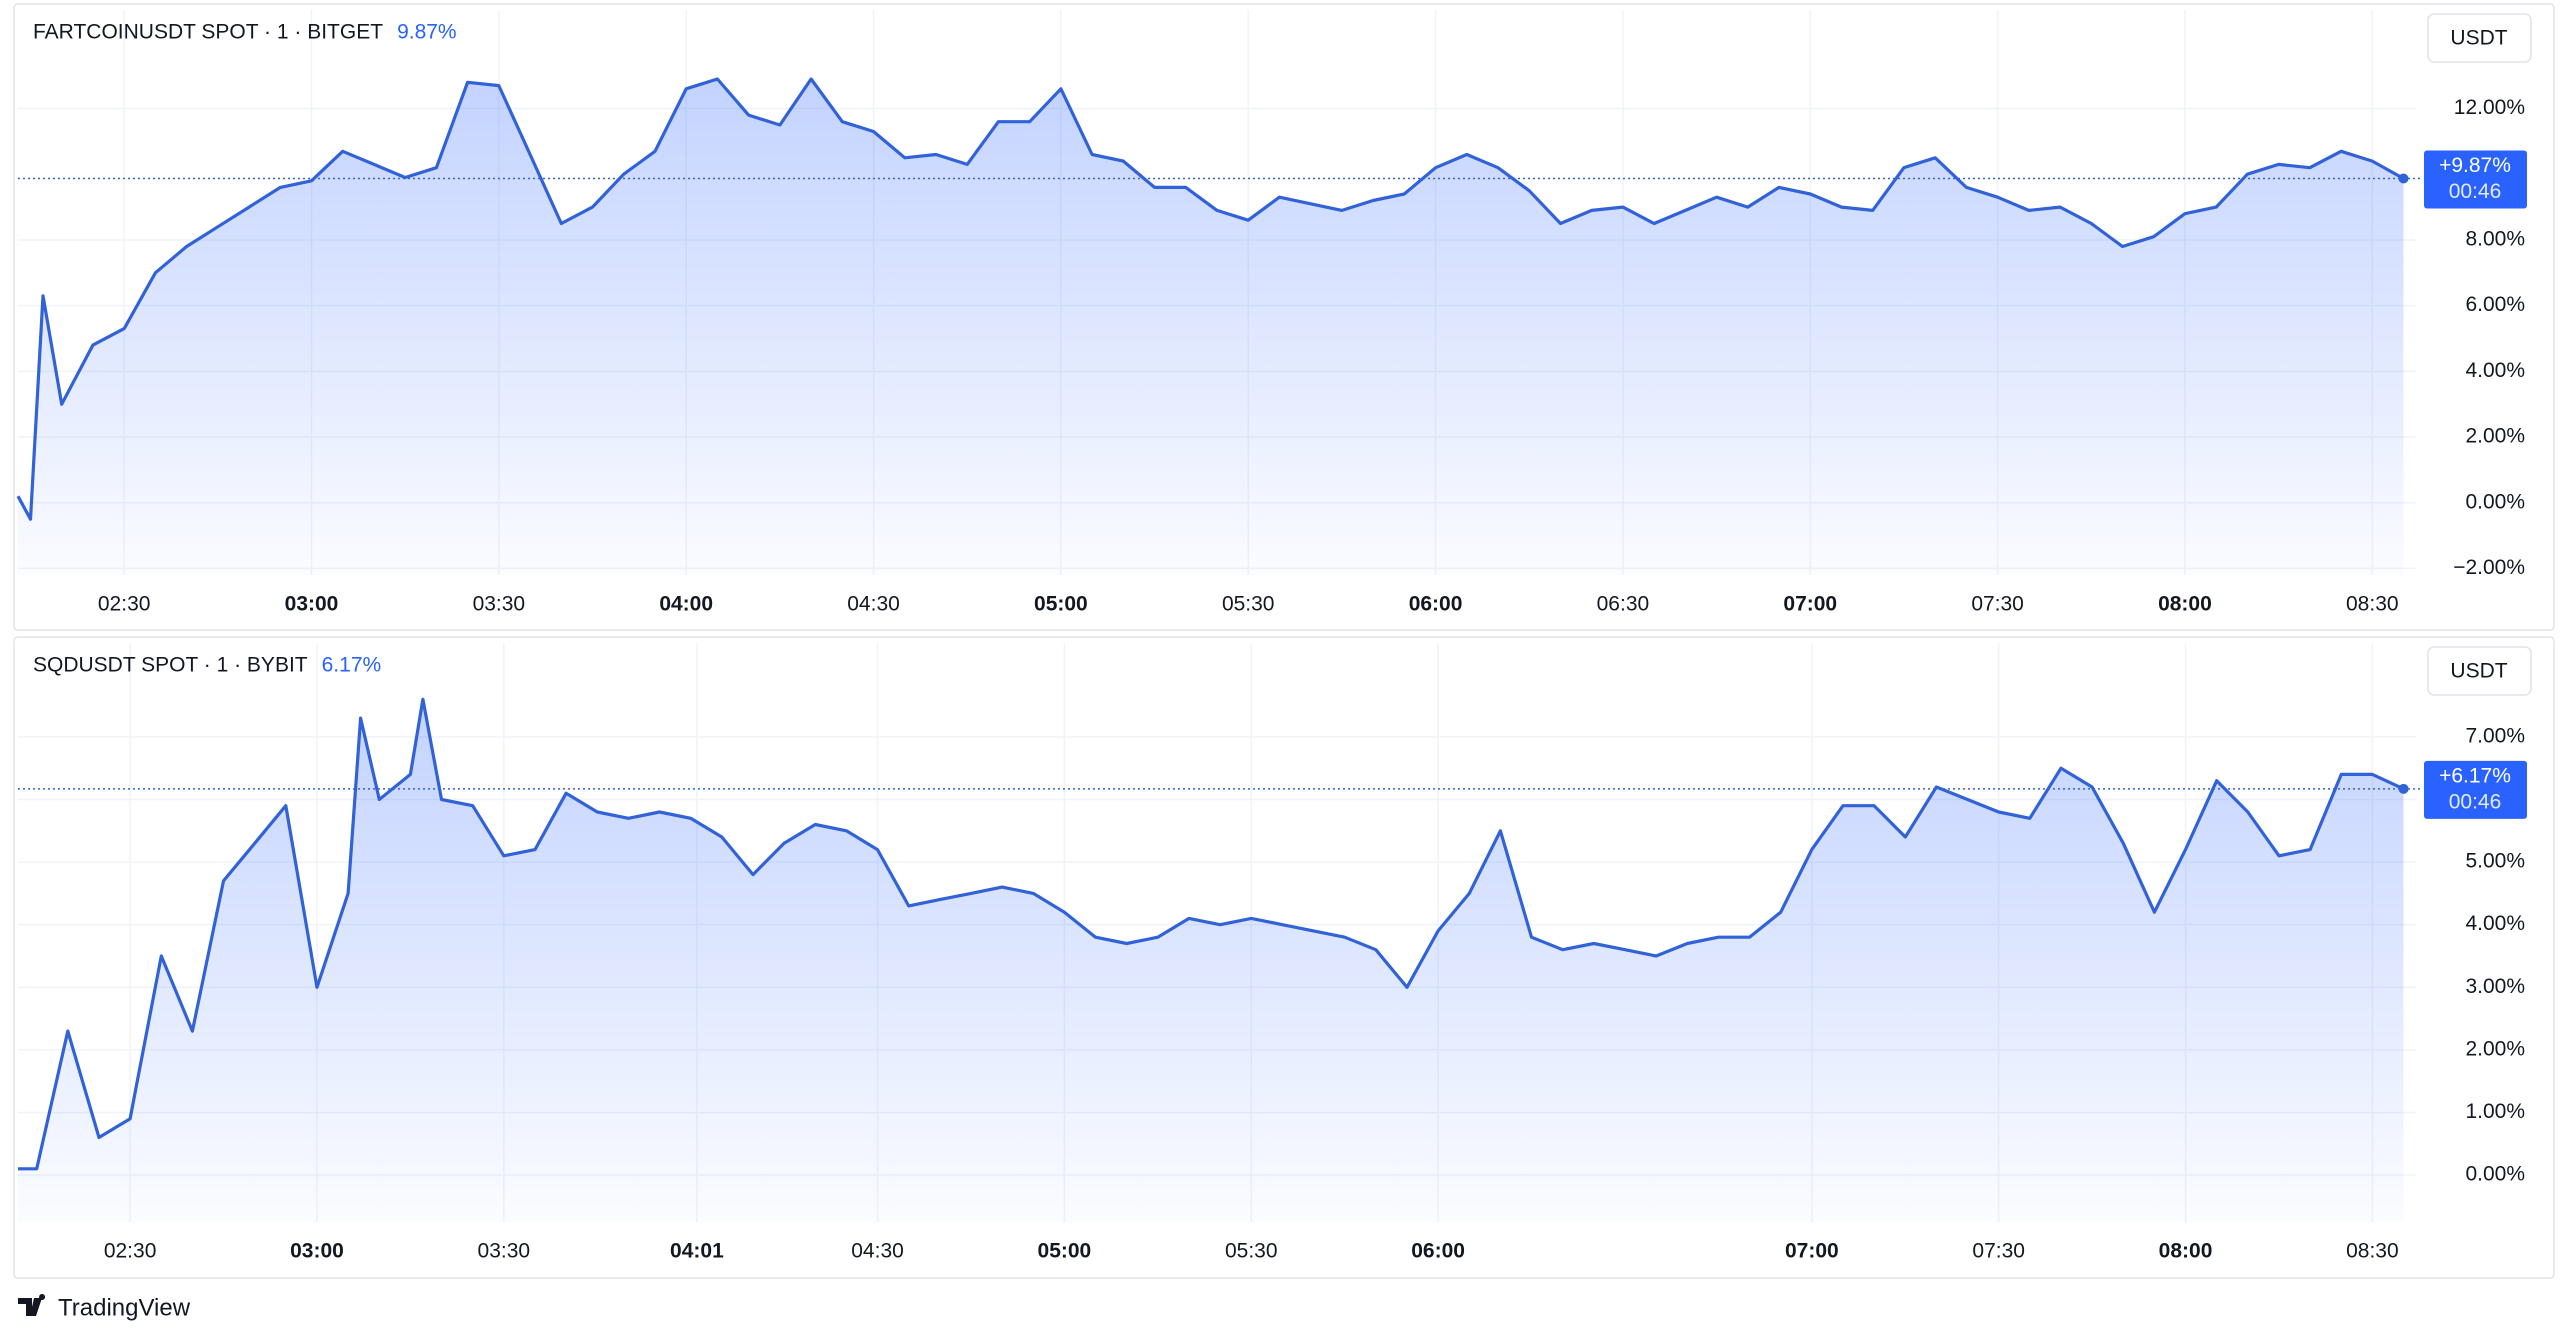 This screenshot has height=1340, width=2560. Describe the element at coordinates (2475, 165) in the screenshot. I see `last-value-label: +9.87%` at that location.